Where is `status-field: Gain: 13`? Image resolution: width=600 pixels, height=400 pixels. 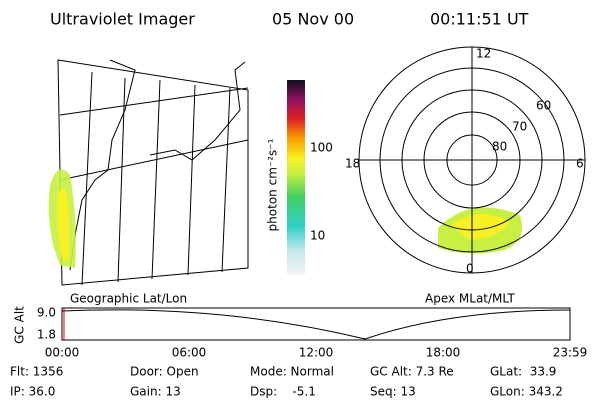 status-field: Gain: 13 is located at coordinates (155, 392).